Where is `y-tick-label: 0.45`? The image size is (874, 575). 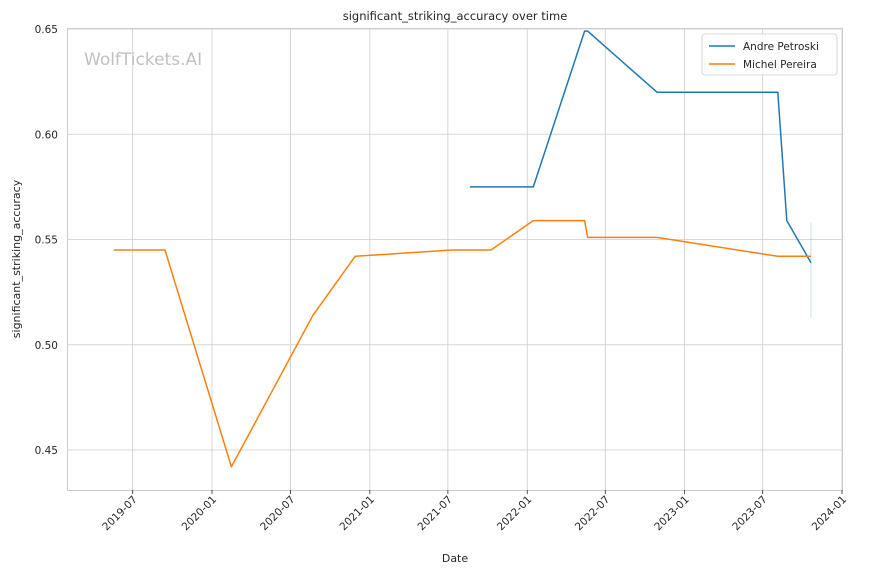 y-tick-label: 0.45 is located at coordinates (46, 451).